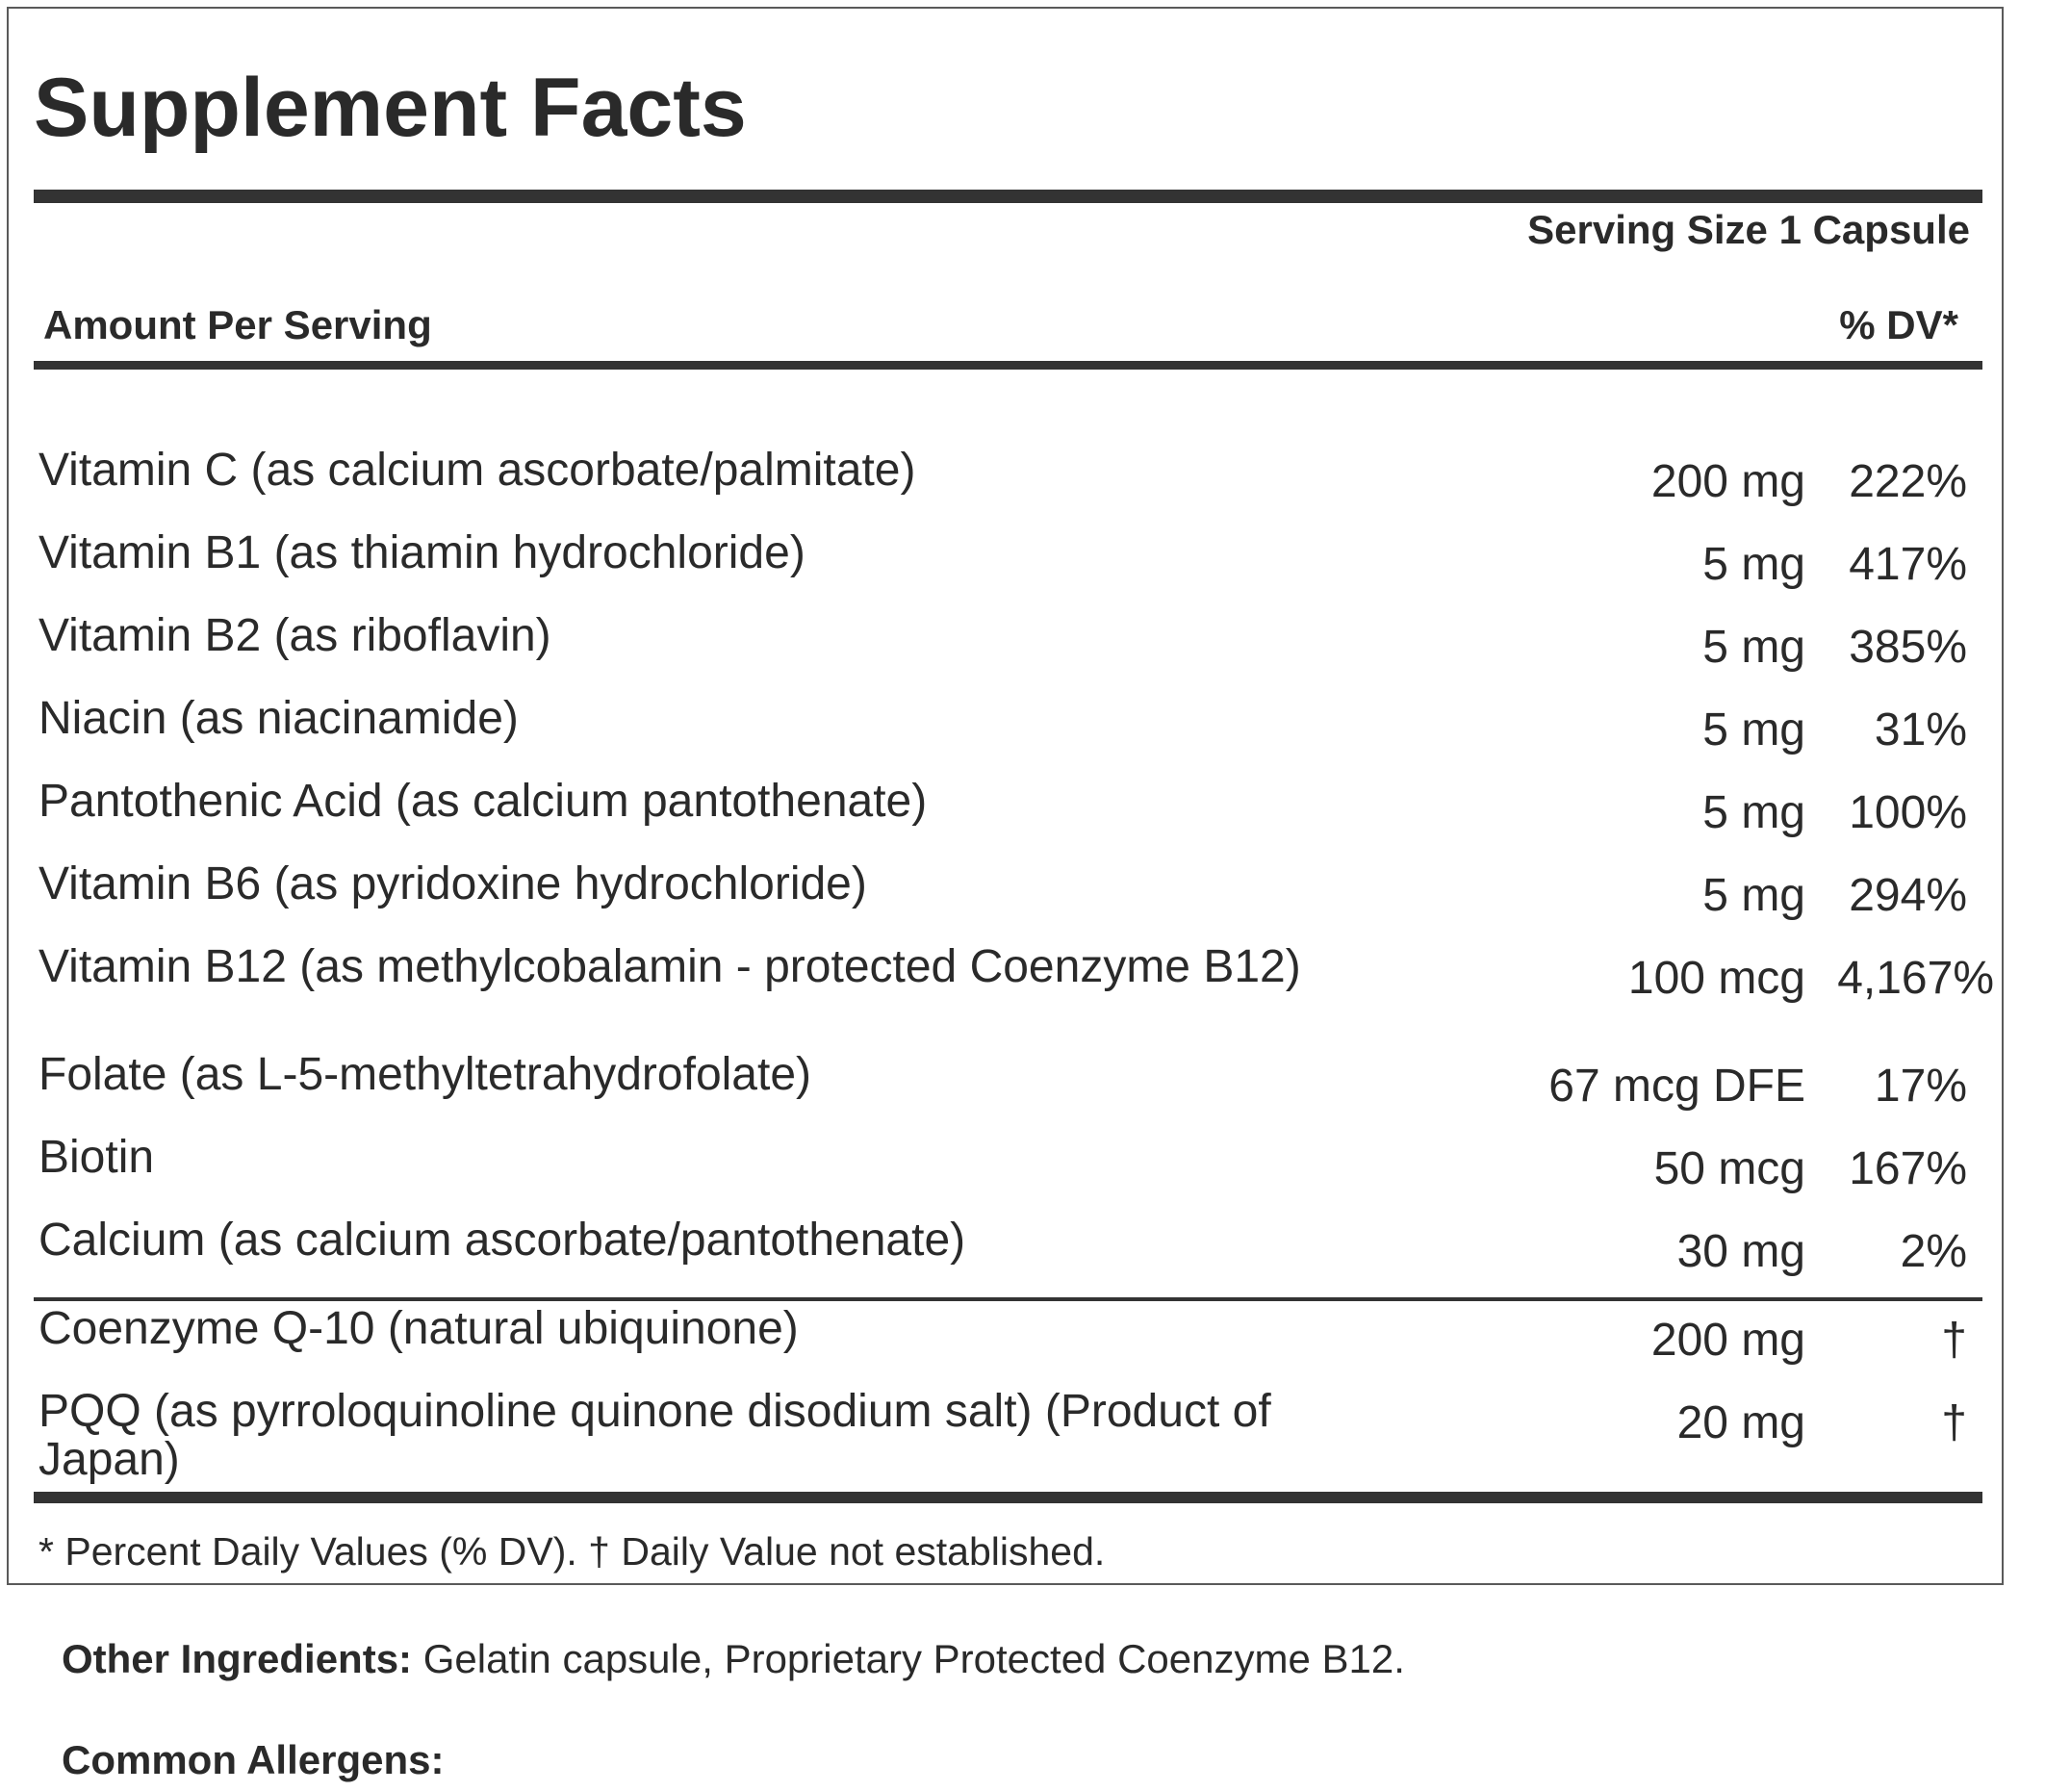  Describe the element at coordinates (1908, 812) in the screenshot. I see `nutrient-dv: 100%` at that location.